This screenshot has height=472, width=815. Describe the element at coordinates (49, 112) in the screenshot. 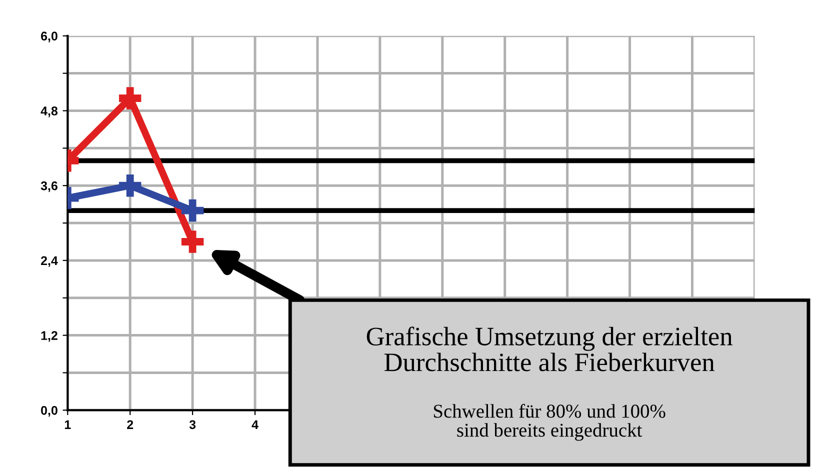

I see `y-tick-label: 4,8` at that location.